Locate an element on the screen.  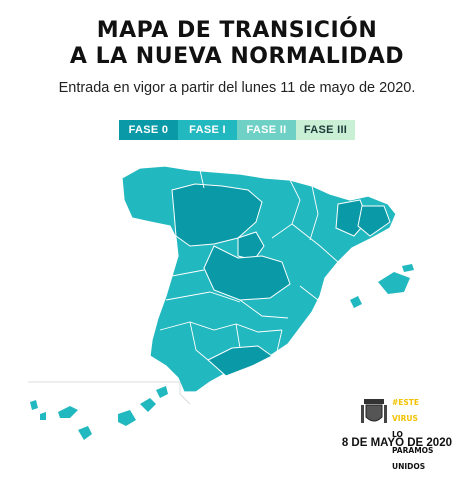
page-title: MAPA DE TRANSICIÓN A LA NUEVA NORMALIDAD is located at coordinates (237, 44).